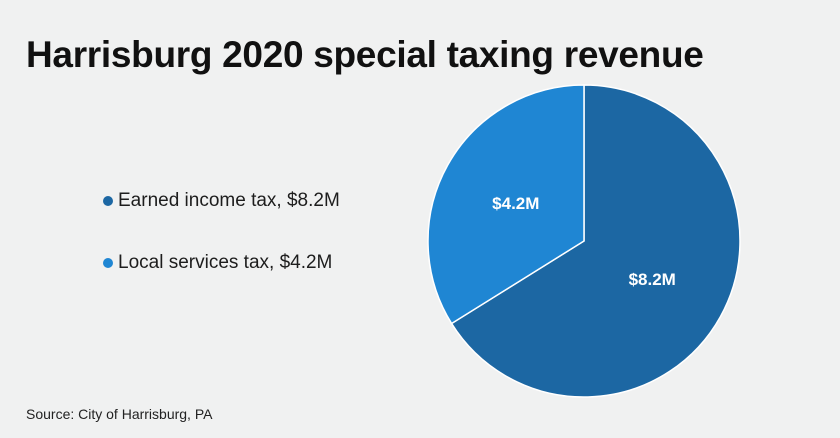  I want to click on legend-item-earned-income: Earned income tax, $8.2M, so click(221, 201).